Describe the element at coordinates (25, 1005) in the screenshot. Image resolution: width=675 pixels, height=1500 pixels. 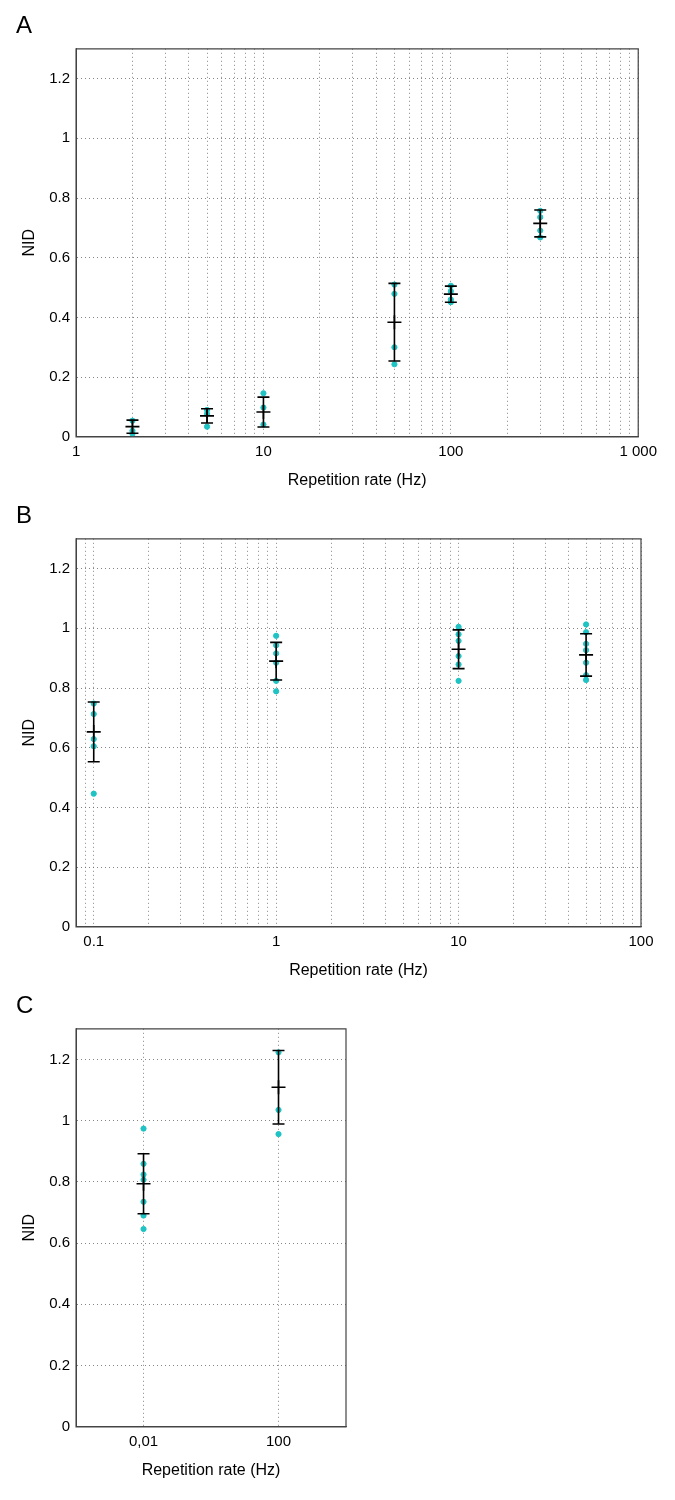
I see `chart-title: C` at that location.